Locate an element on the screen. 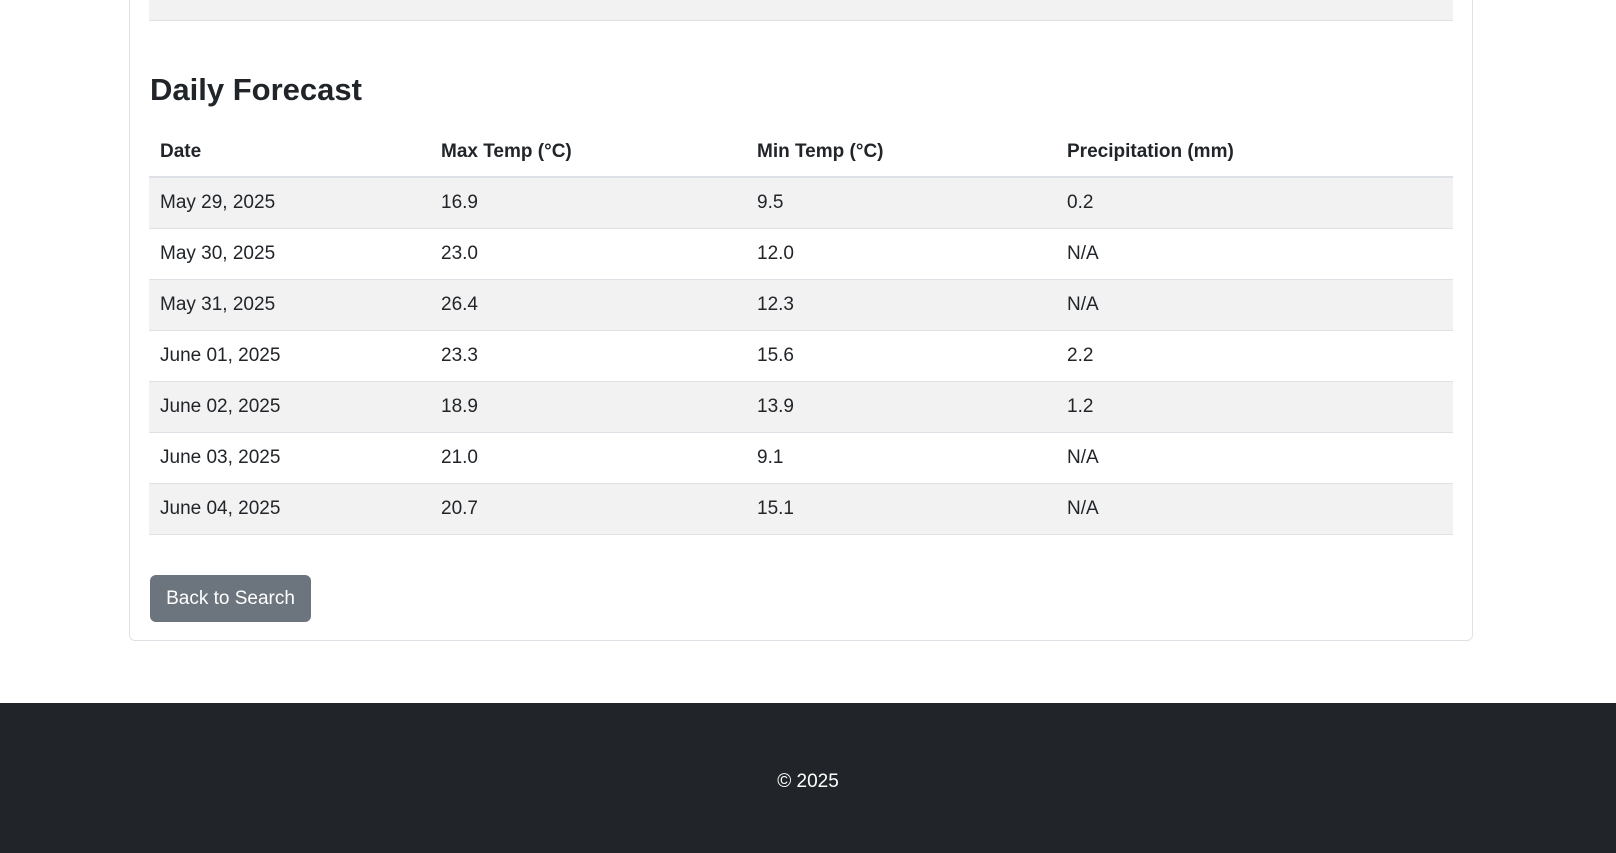  back-button: Back to Search is located at coordinates (230, 598).